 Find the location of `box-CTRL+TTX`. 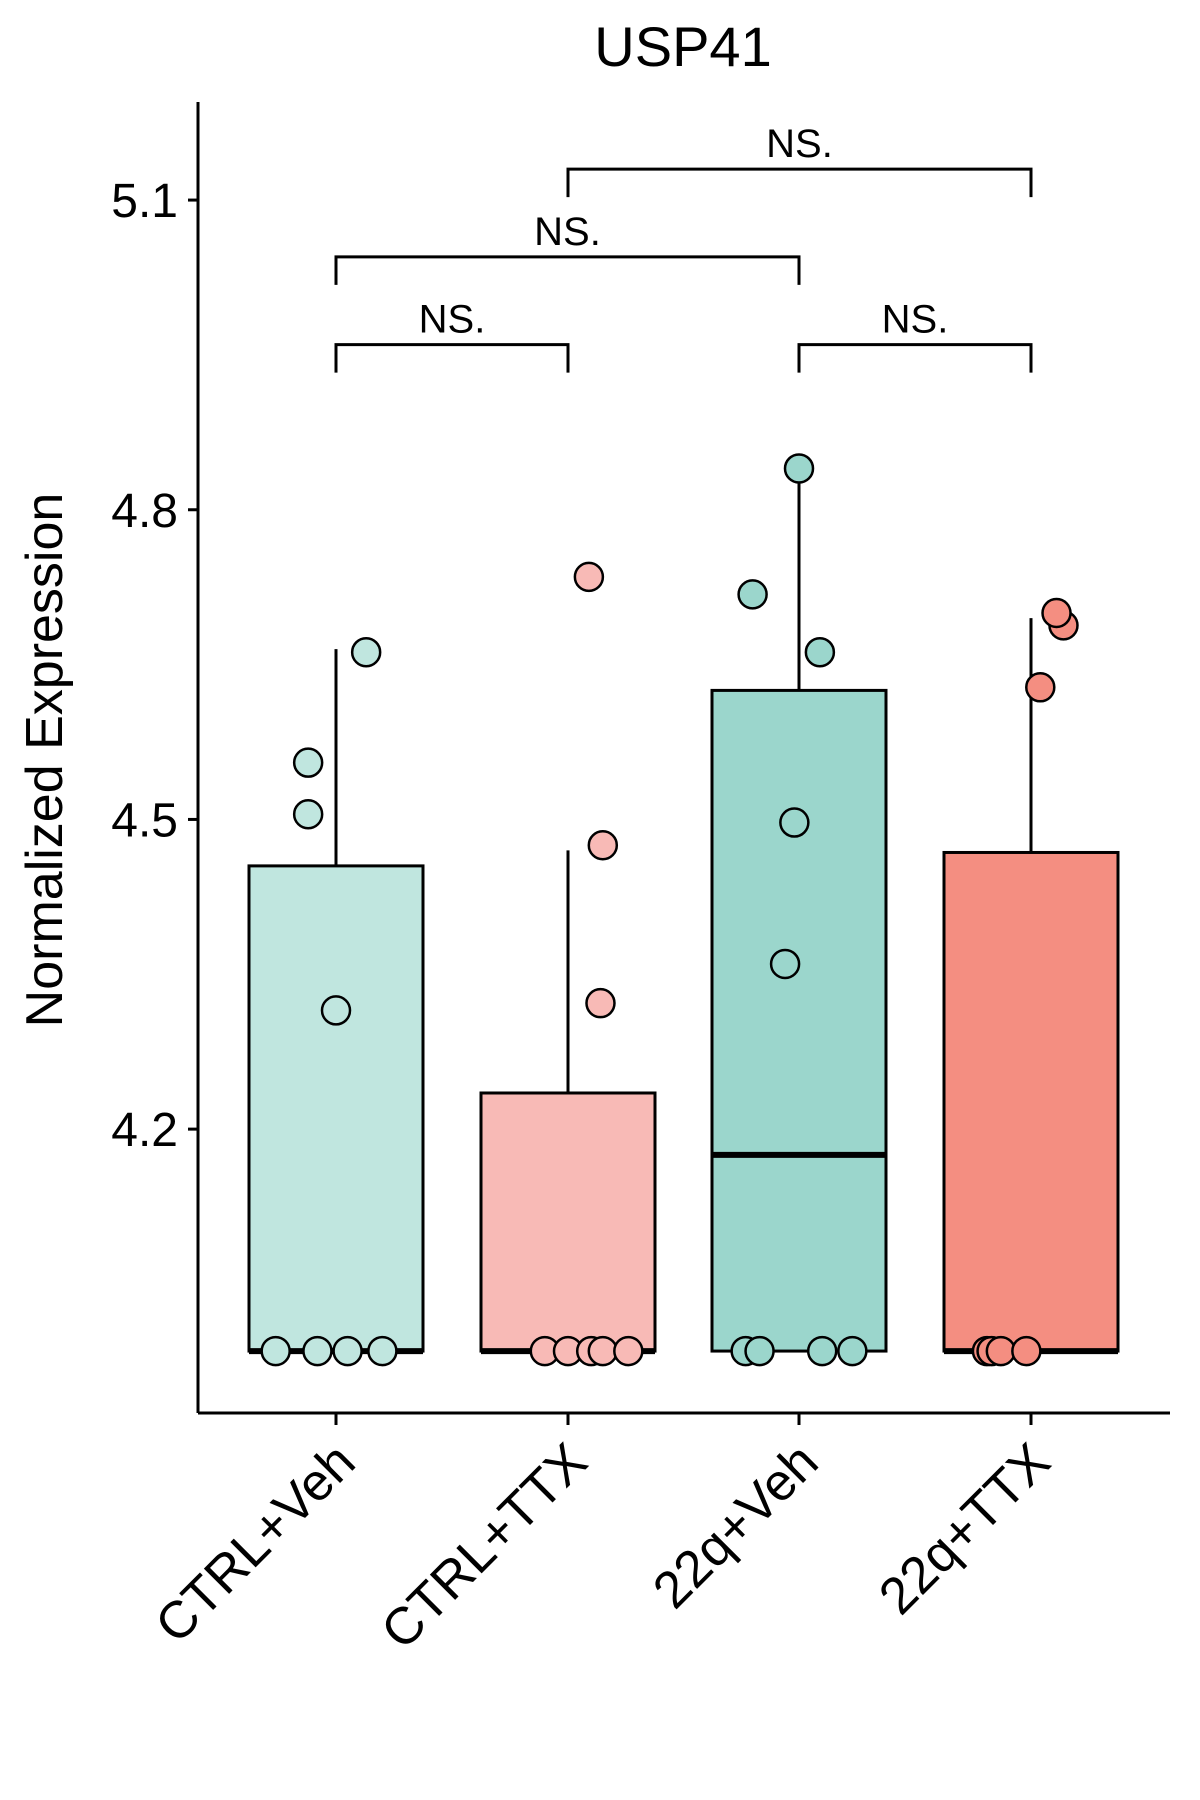

box-CTRL+TTX is located at coordinates (568, 1222).